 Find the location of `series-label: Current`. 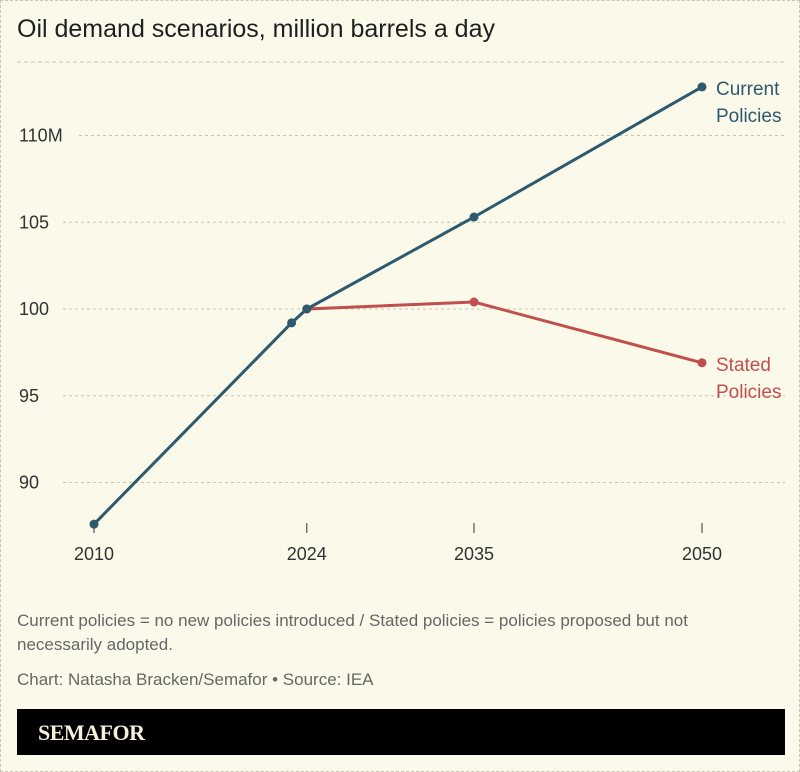

series-label: Current is located at coordinates (748, 89).